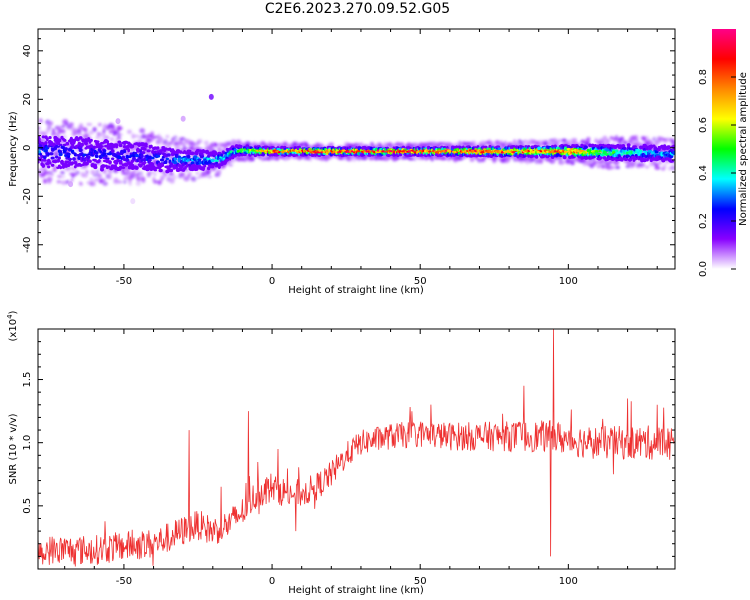 The image size is (750, 600). Describe the element at coordinates (211, 96) in the screenshot. I see `spectrogram-outlier` at that location.